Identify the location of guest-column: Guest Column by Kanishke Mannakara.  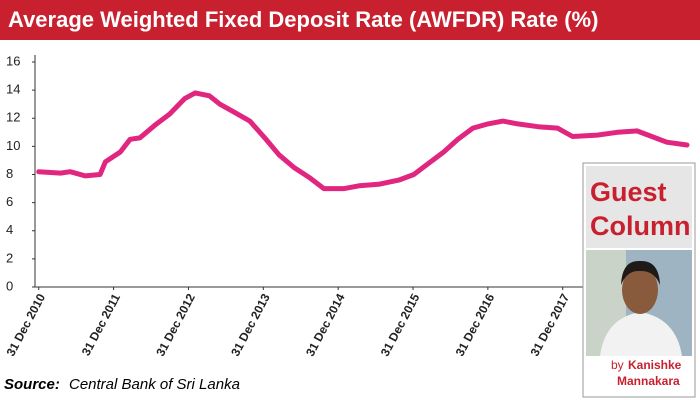
(639, 280).